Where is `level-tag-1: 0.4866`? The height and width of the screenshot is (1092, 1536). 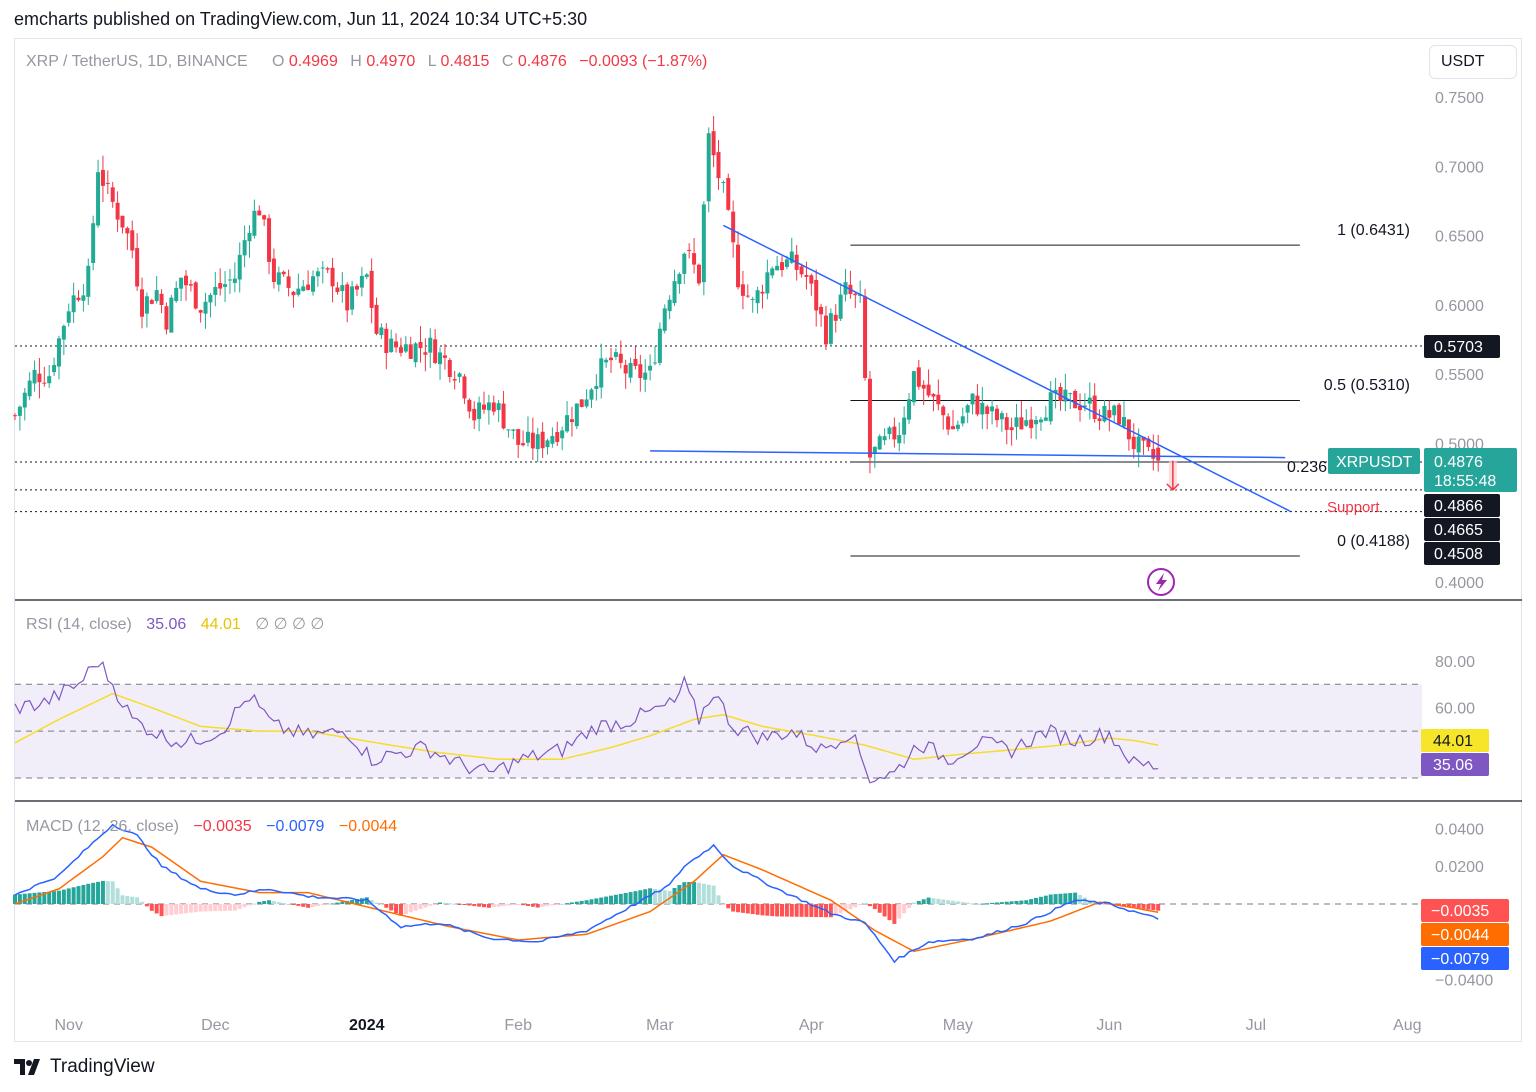 level-tag-1: 0.4866 is located at coordinates (1462, 505).